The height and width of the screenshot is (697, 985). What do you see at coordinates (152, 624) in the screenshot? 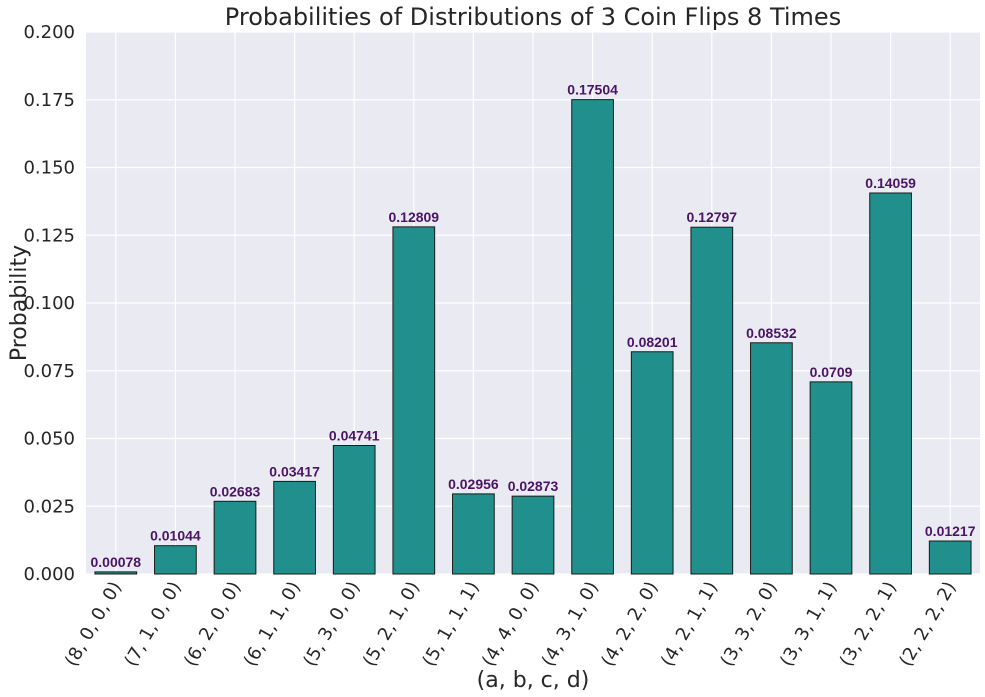
I see `x-tick-label: (7, 1, 0, 0)` at bounding box center [152, 624].